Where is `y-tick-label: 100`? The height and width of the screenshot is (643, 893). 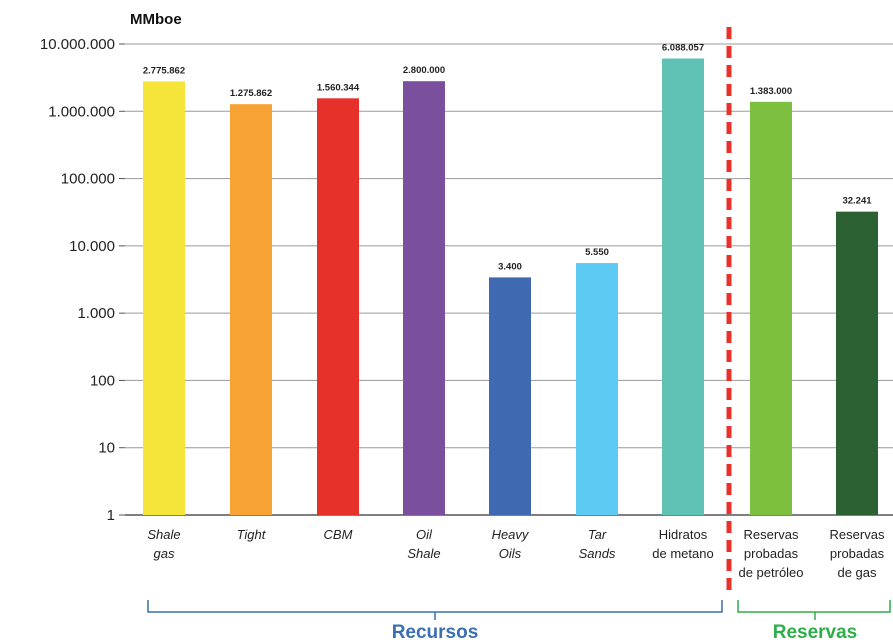 y-tick-label: 100 is located at coordinates (102, 380).